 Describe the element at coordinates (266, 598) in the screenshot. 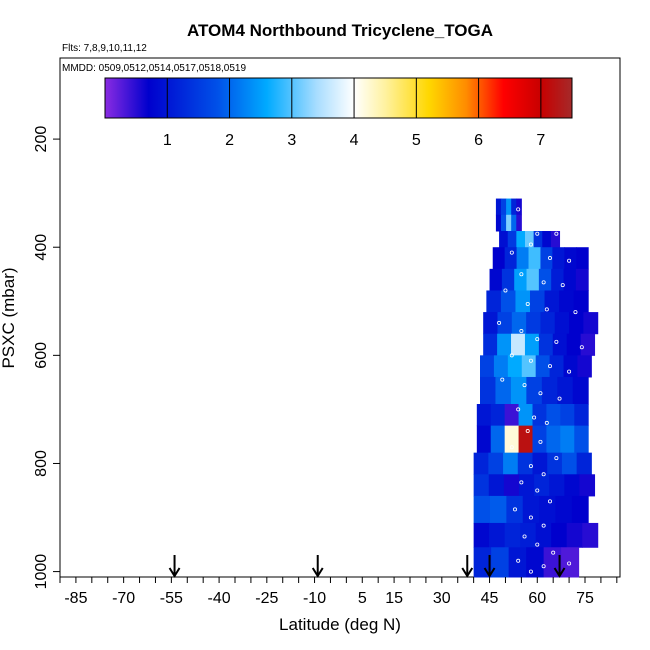

I see `x-tick-label: -25` at that location.